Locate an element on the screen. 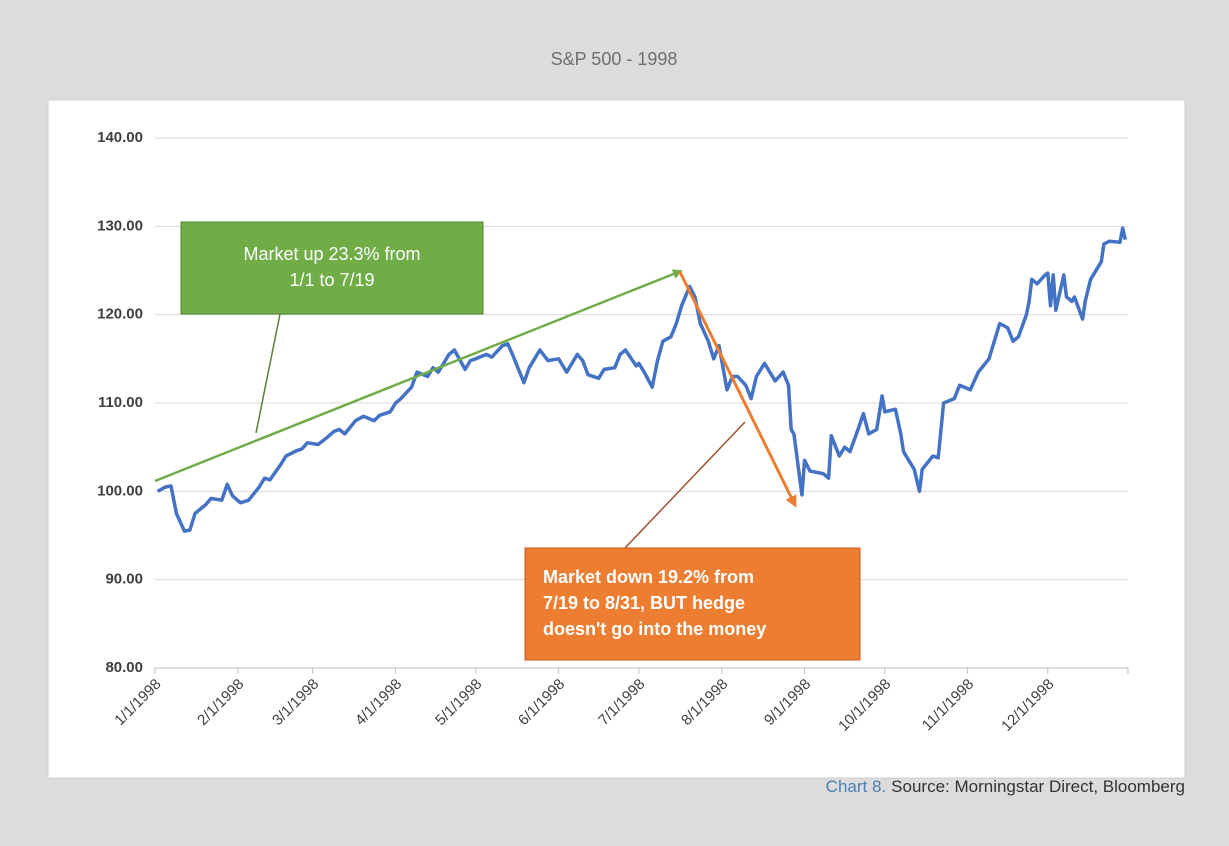  arrow-up is located at coordinates (418, 376).